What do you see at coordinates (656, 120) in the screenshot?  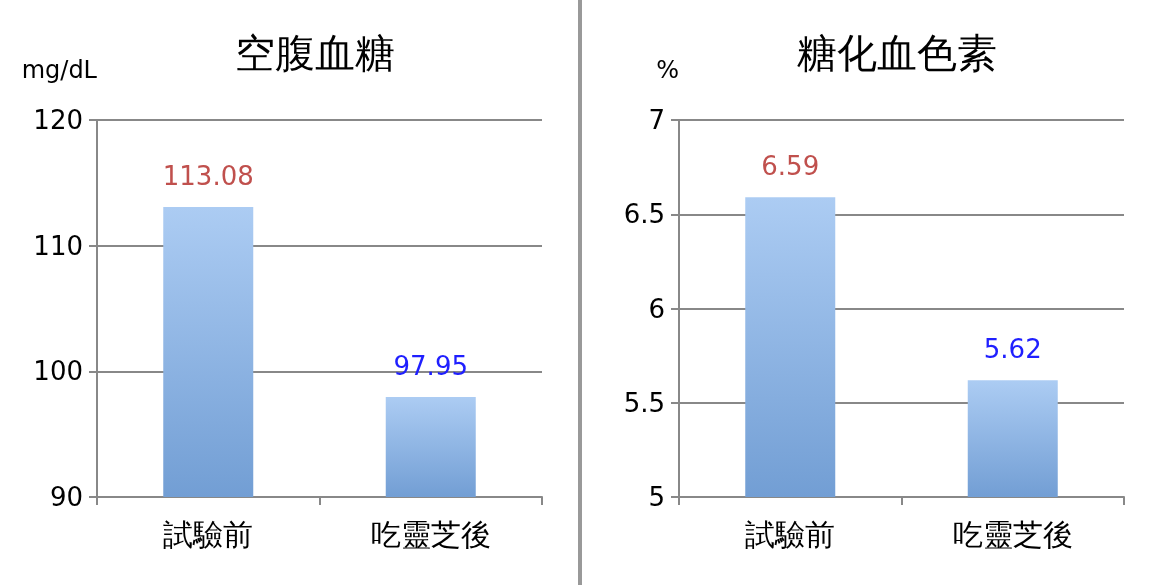 I see `y-tick-label: 7` at bounding box center [656, 120].